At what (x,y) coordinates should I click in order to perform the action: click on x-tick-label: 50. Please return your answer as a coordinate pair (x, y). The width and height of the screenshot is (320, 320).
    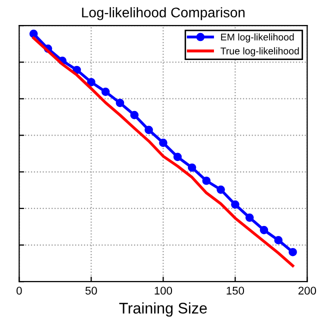
    Looking at the image, I should click on (91, 290).